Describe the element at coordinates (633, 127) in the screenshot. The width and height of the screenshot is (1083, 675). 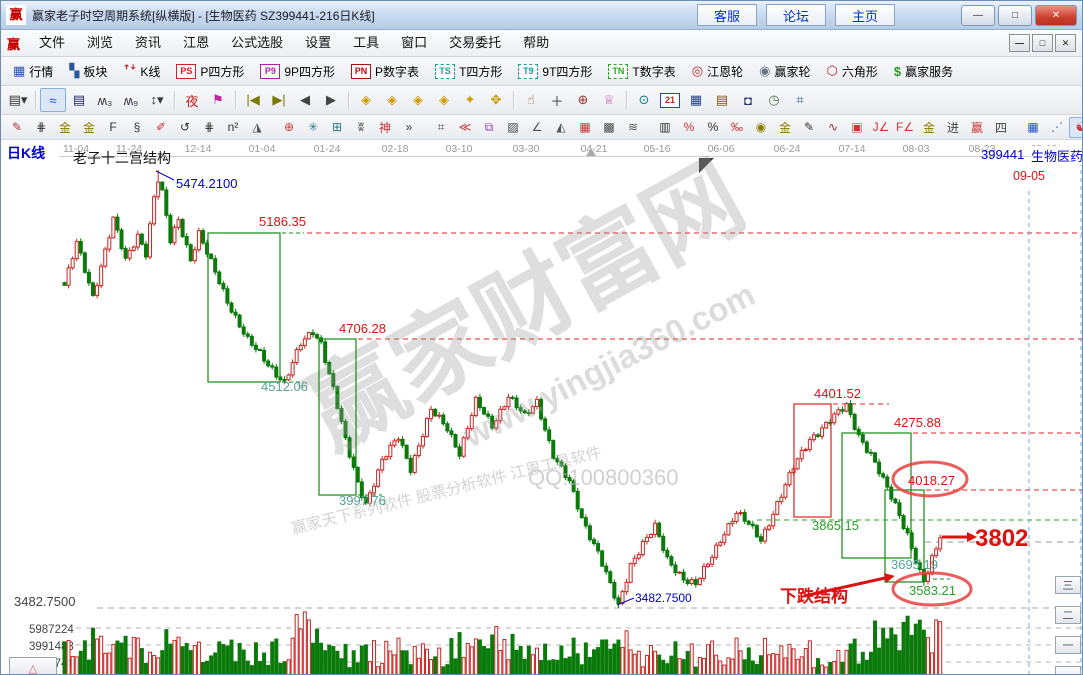
I see `tool-slash-lines: ≋` at that location.